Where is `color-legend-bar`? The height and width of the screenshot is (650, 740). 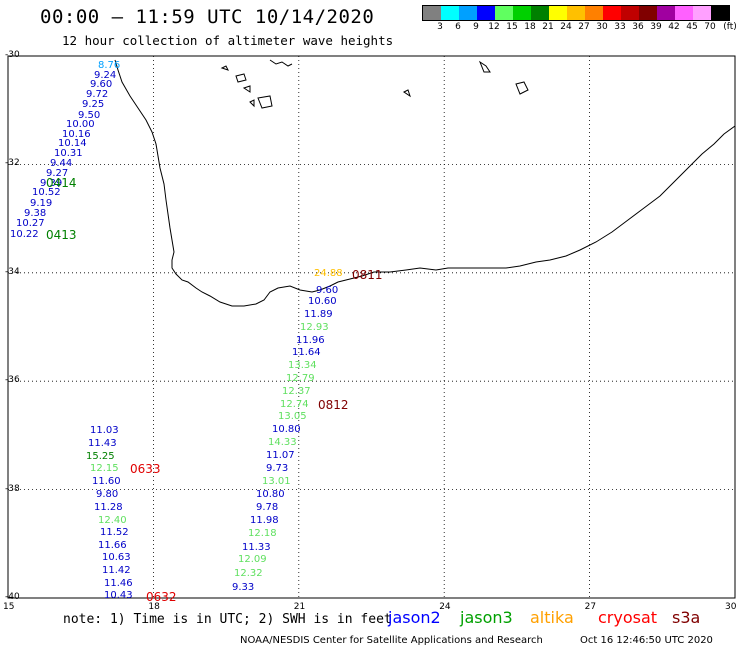
color-legend-bar is located at coordinates (576, 13).